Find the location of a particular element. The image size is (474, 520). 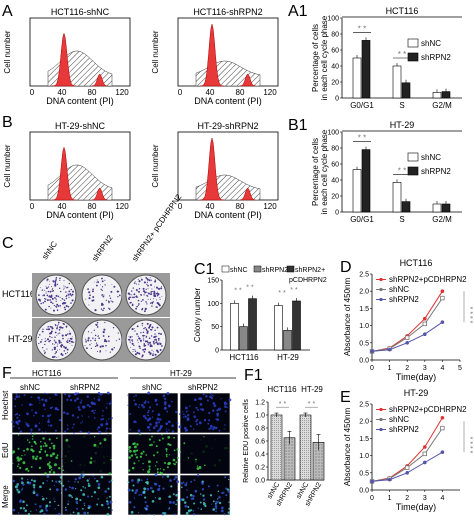

legend-swatch is located at coordinates (290, 269).